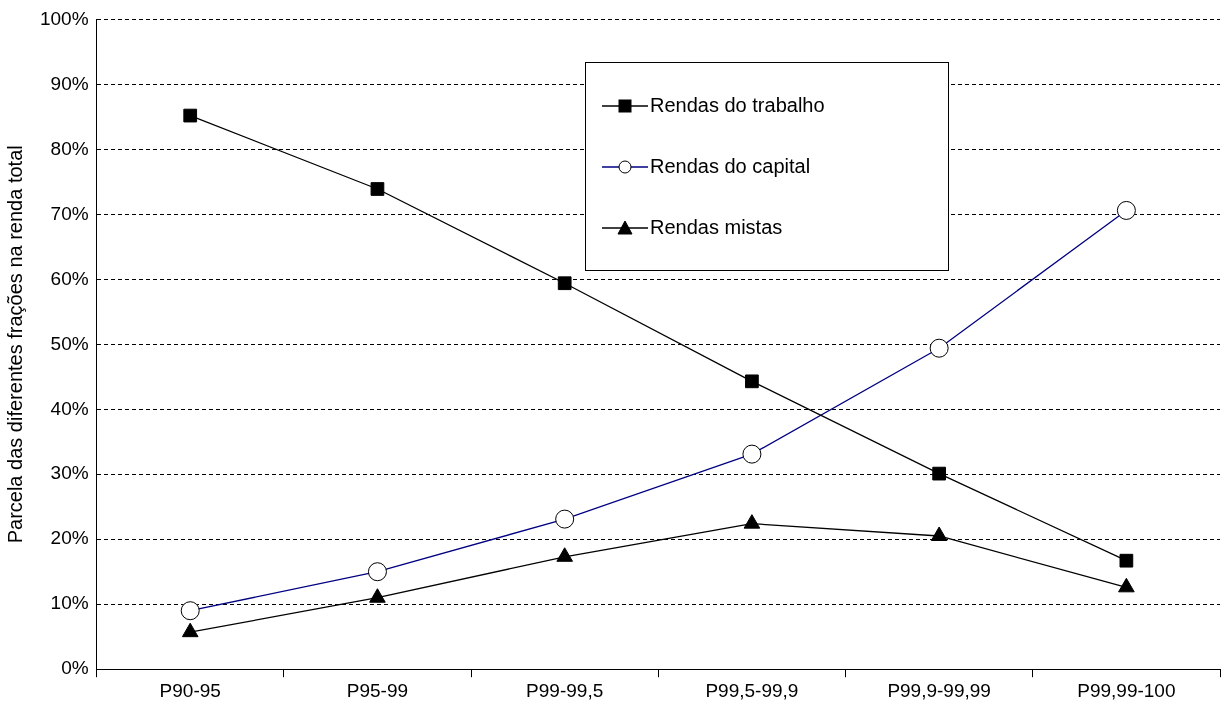  Describe the element at coordinates (730, 166) in the screenshot. I see `legend-label: Rendas do capital` at that location.